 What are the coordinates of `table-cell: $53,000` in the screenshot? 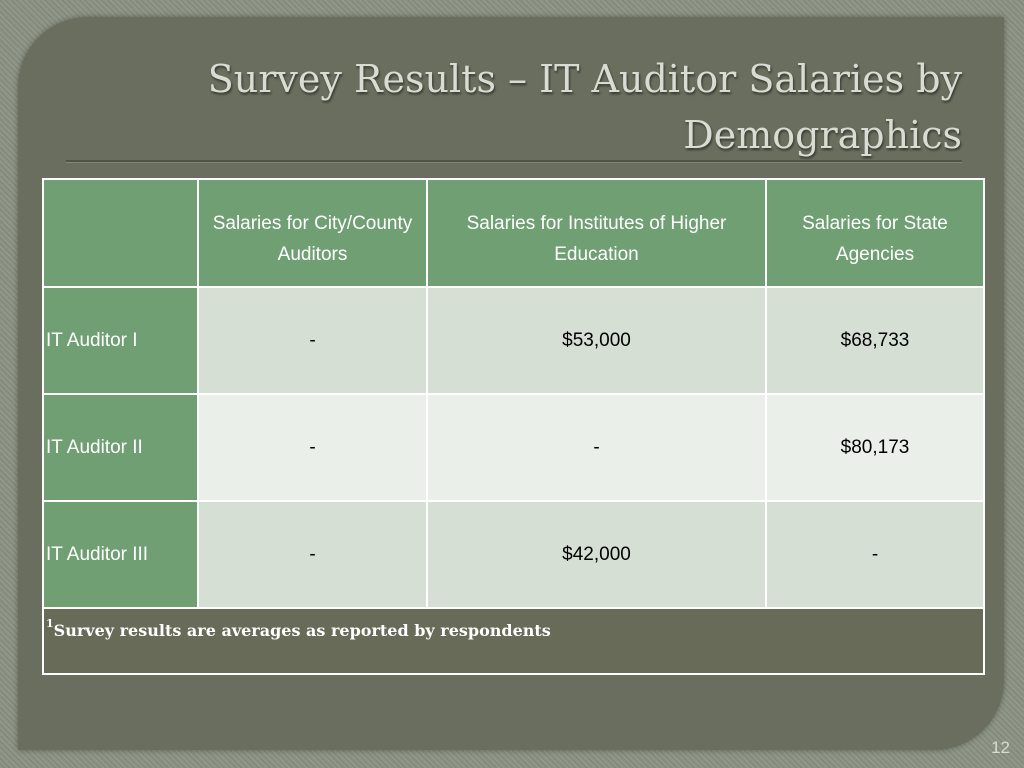 It's located at (596, 340).